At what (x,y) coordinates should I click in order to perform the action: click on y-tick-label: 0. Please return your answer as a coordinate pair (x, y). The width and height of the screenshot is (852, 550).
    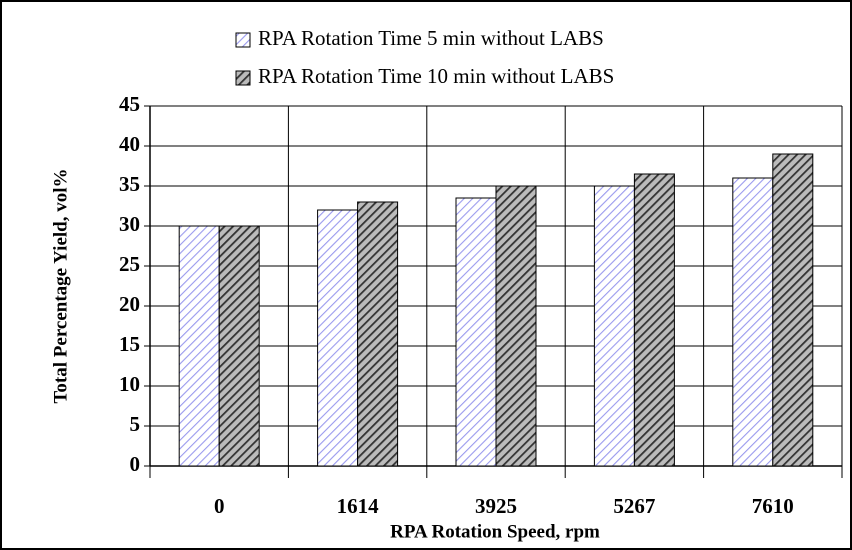
    Looking at the image, I should click on (135, 464).